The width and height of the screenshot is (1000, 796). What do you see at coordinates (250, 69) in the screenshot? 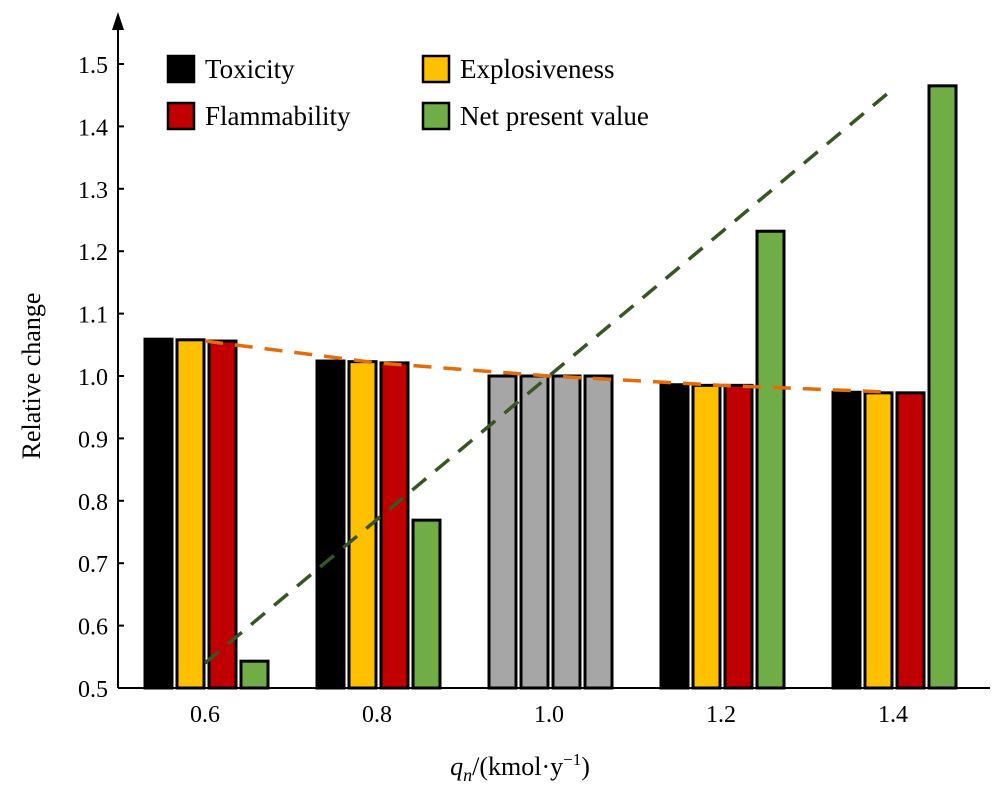
I see `legend-label: Toxicity` at bounding box center [250, 69].